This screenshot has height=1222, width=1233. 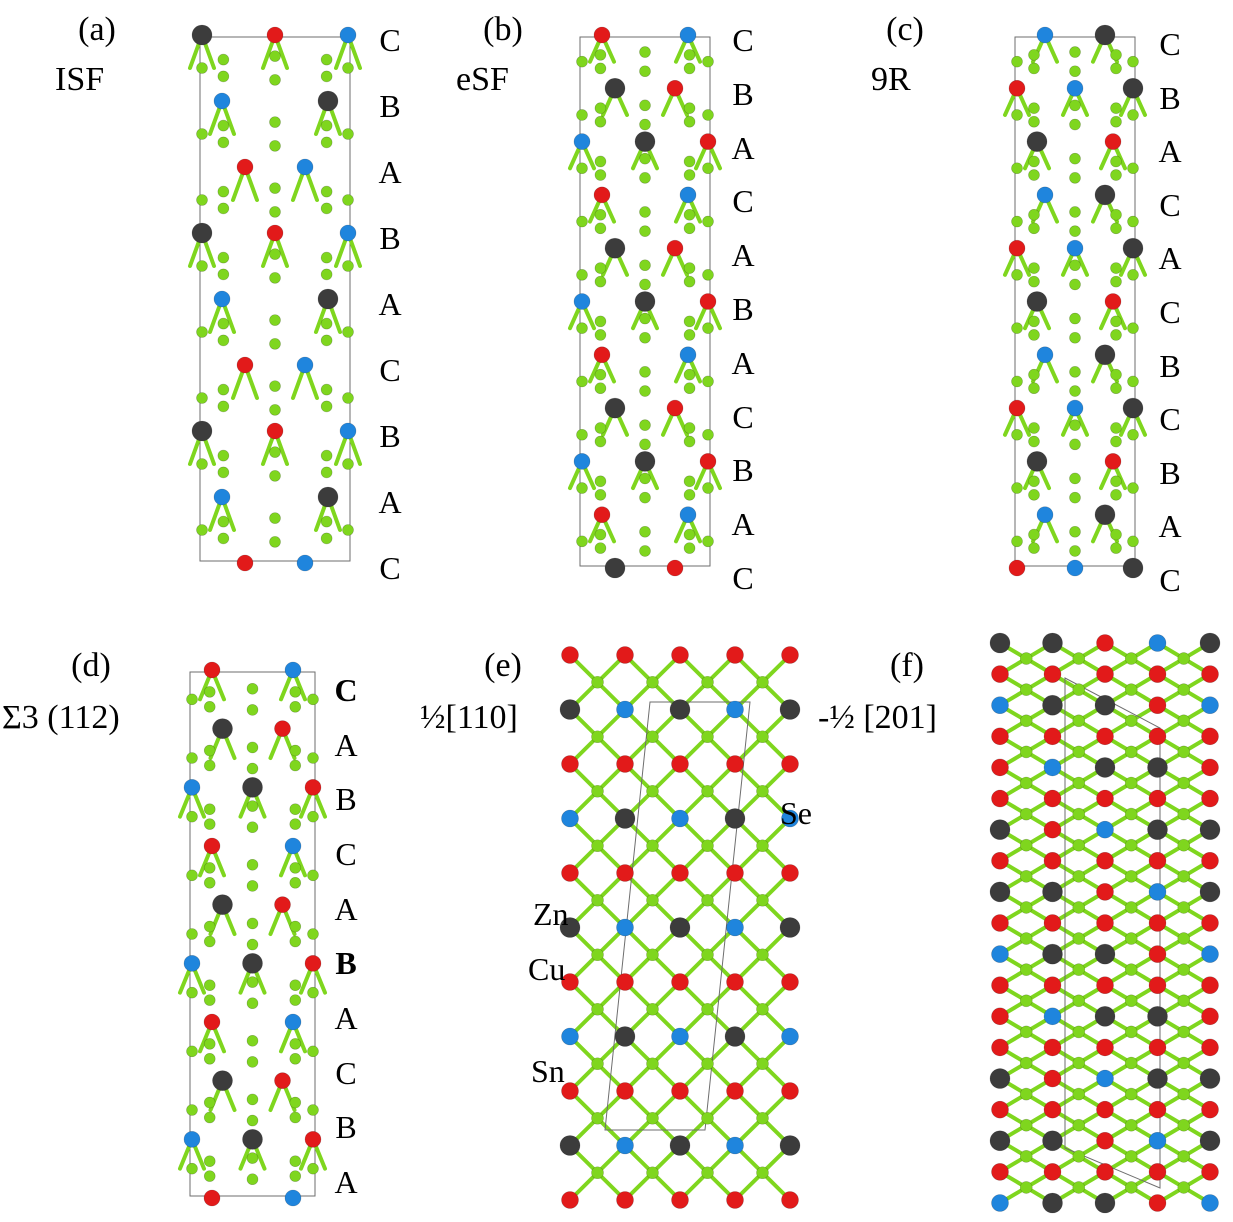 What do you see at coordinates (1075, 301) in the screenshot?
I see `panel-c-structure` at bounding box center [1075, 301].